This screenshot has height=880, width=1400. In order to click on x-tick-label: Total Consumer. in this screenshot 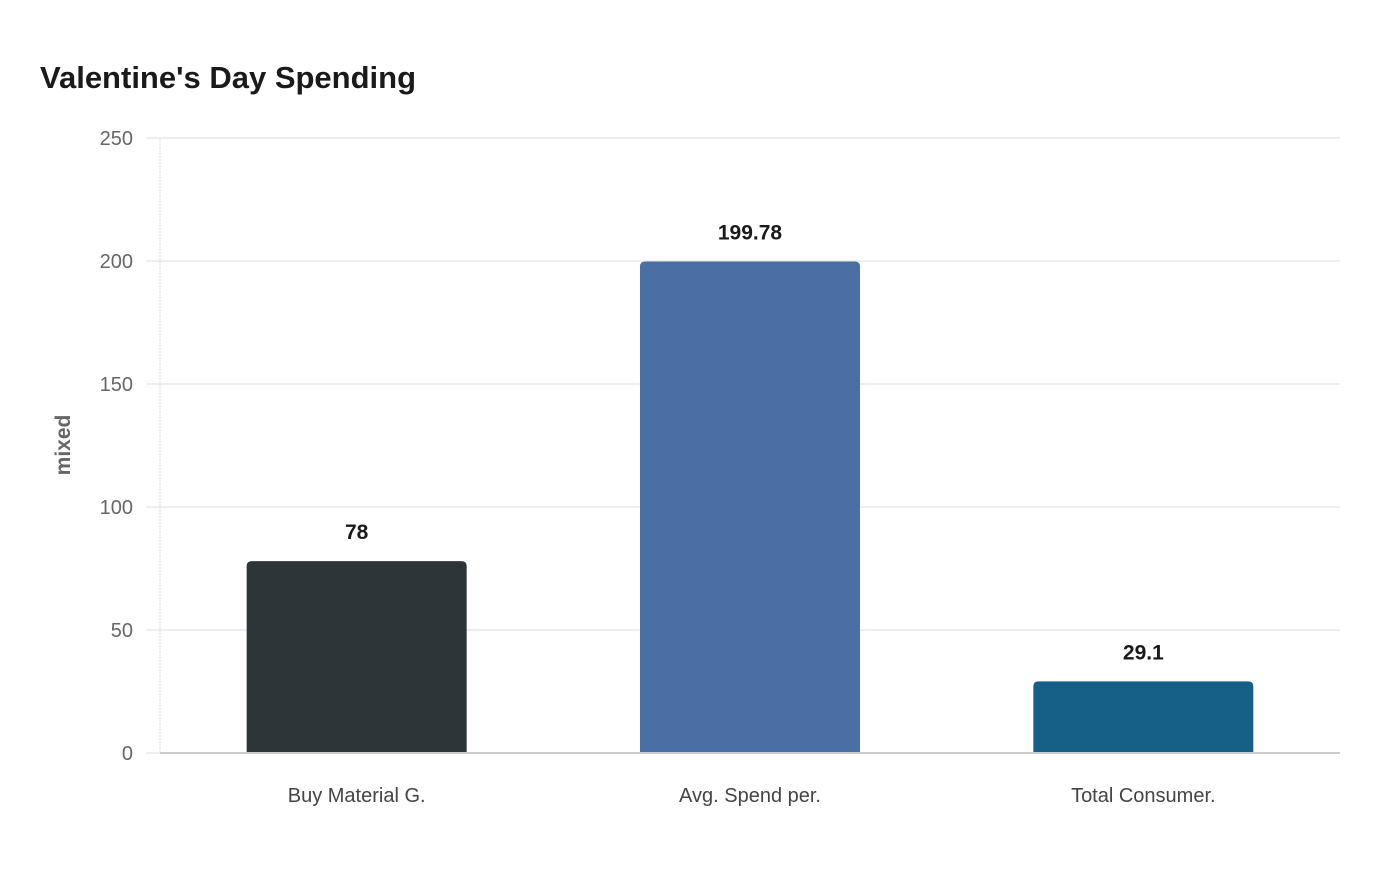, I will do `click(1143, 796)`.